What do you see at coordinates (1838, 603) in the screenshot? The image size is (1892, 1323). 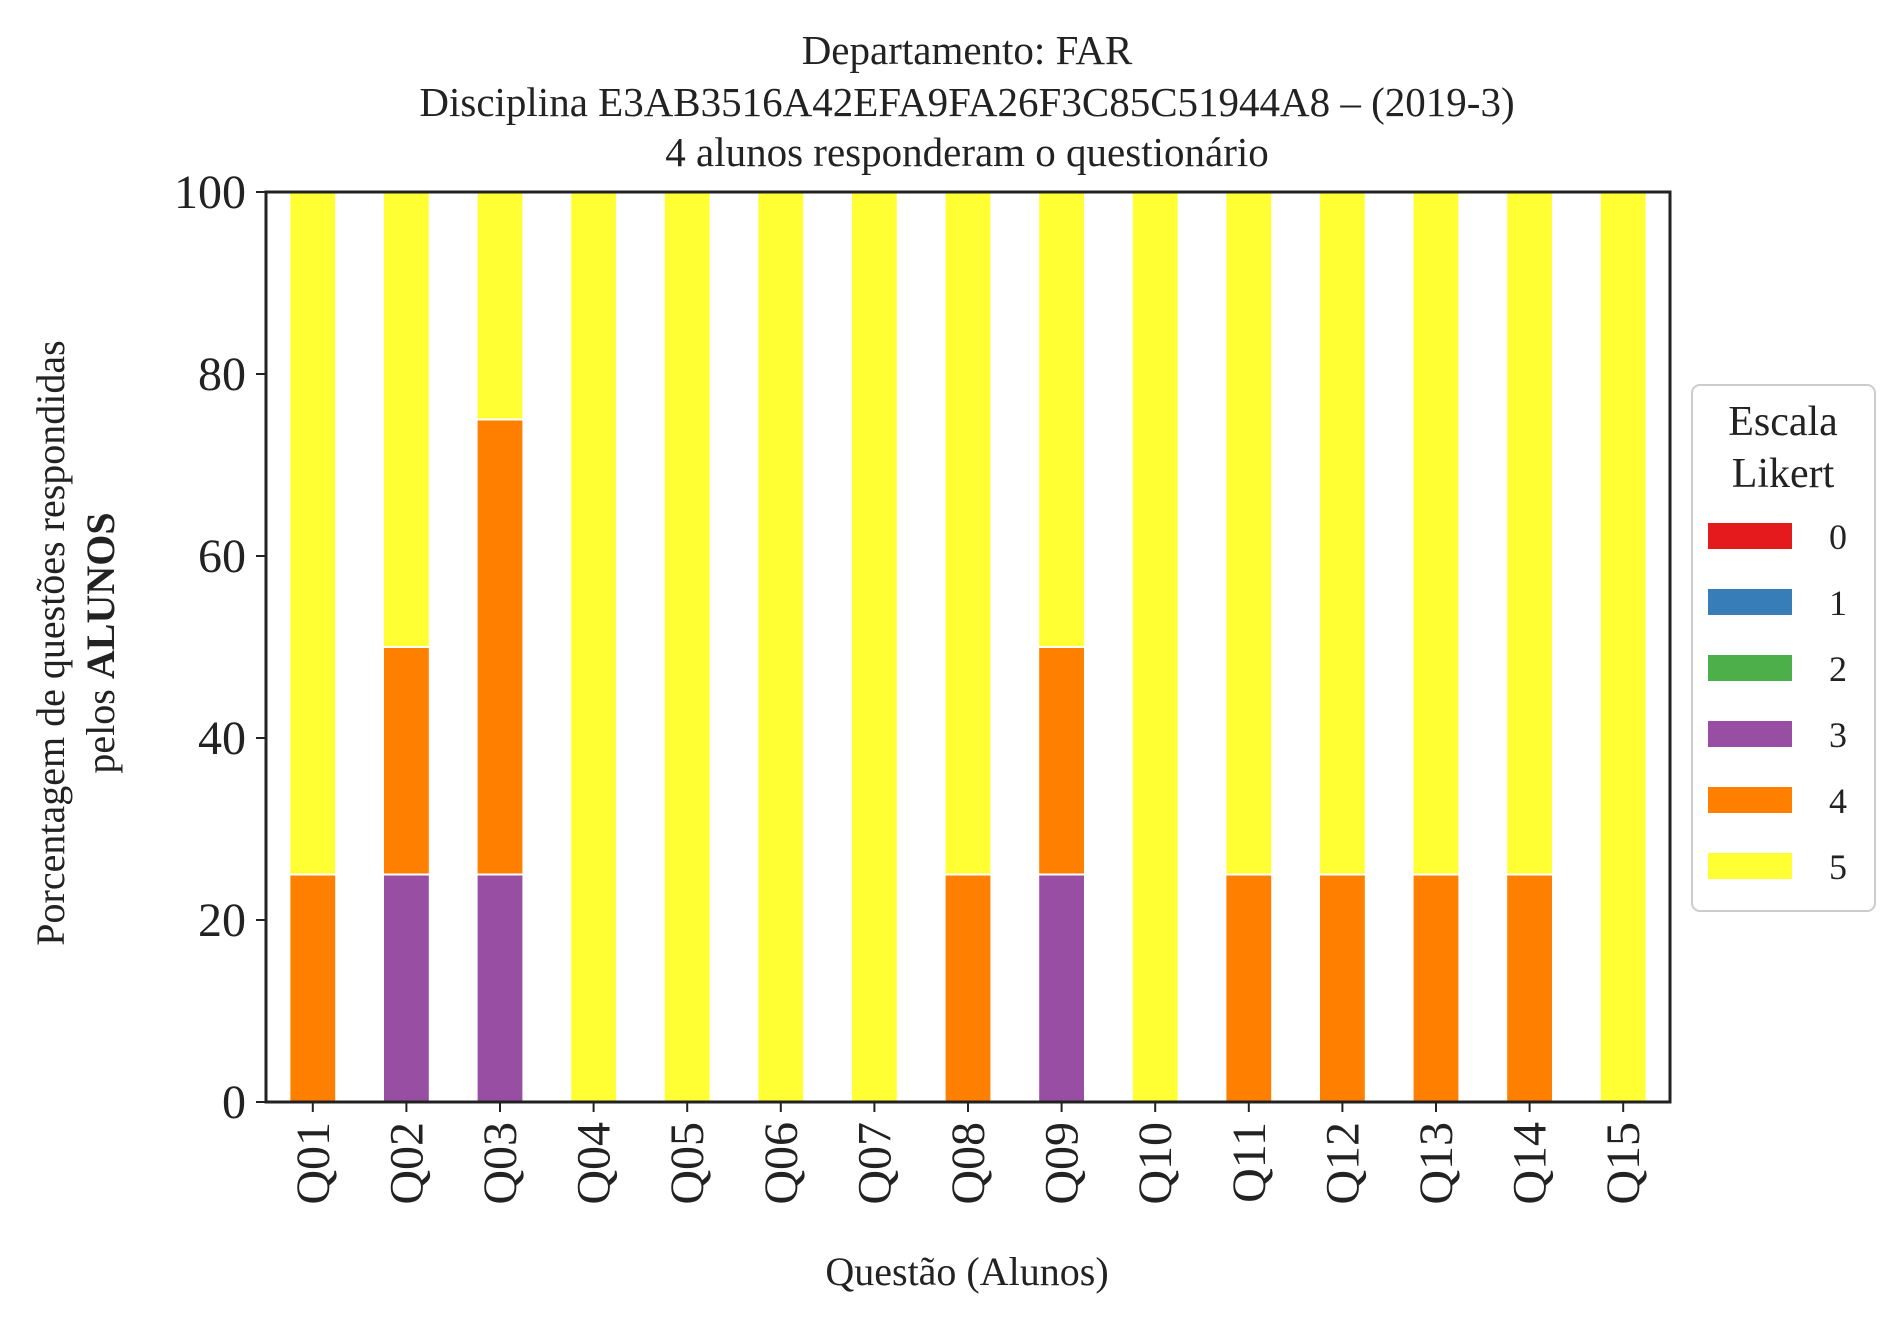 I see `legend-label-1: 1` at bounding box center [1838, 603].